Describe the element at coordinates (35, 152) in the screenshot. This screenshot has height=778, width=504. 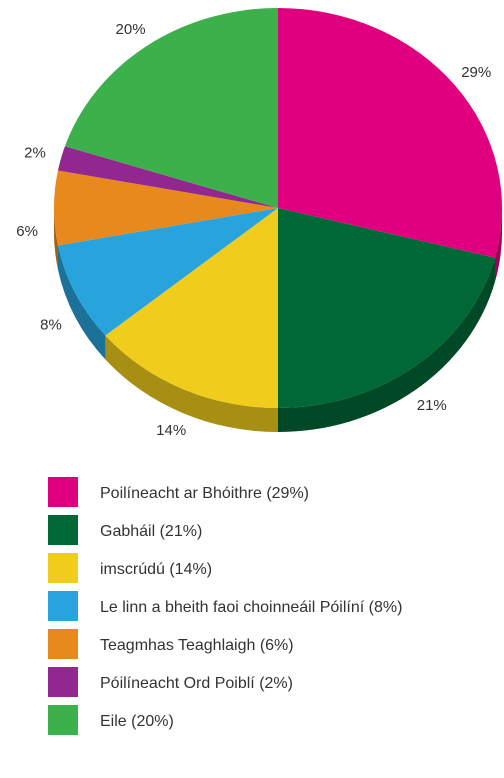
I see `data-label: 2%` at that location.